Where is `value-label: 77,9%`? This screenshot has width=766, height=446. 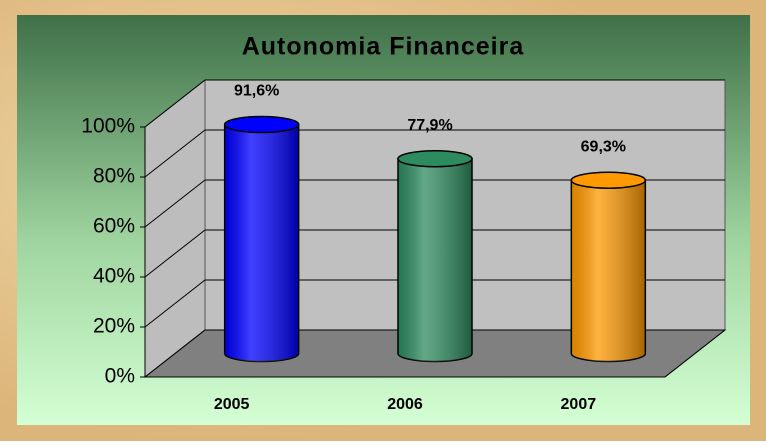 value-label: 77,9% is located at coordinates (429, 125).